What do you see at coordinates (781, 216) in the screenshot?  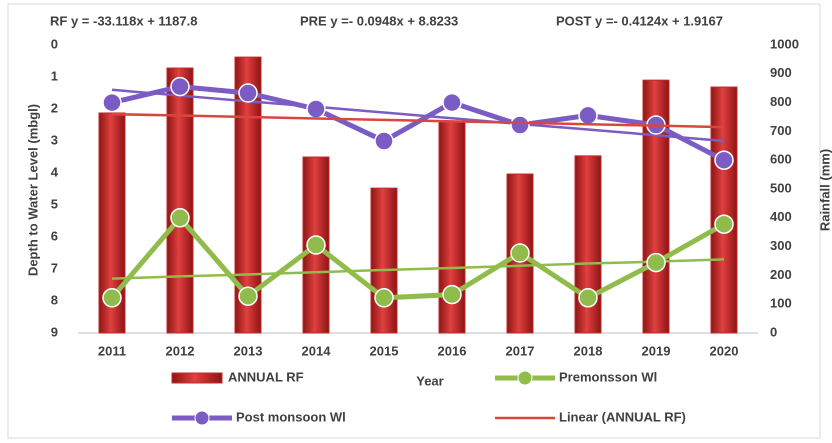 I see `y2-tick-label: 400` at bounding box center [781, 216].